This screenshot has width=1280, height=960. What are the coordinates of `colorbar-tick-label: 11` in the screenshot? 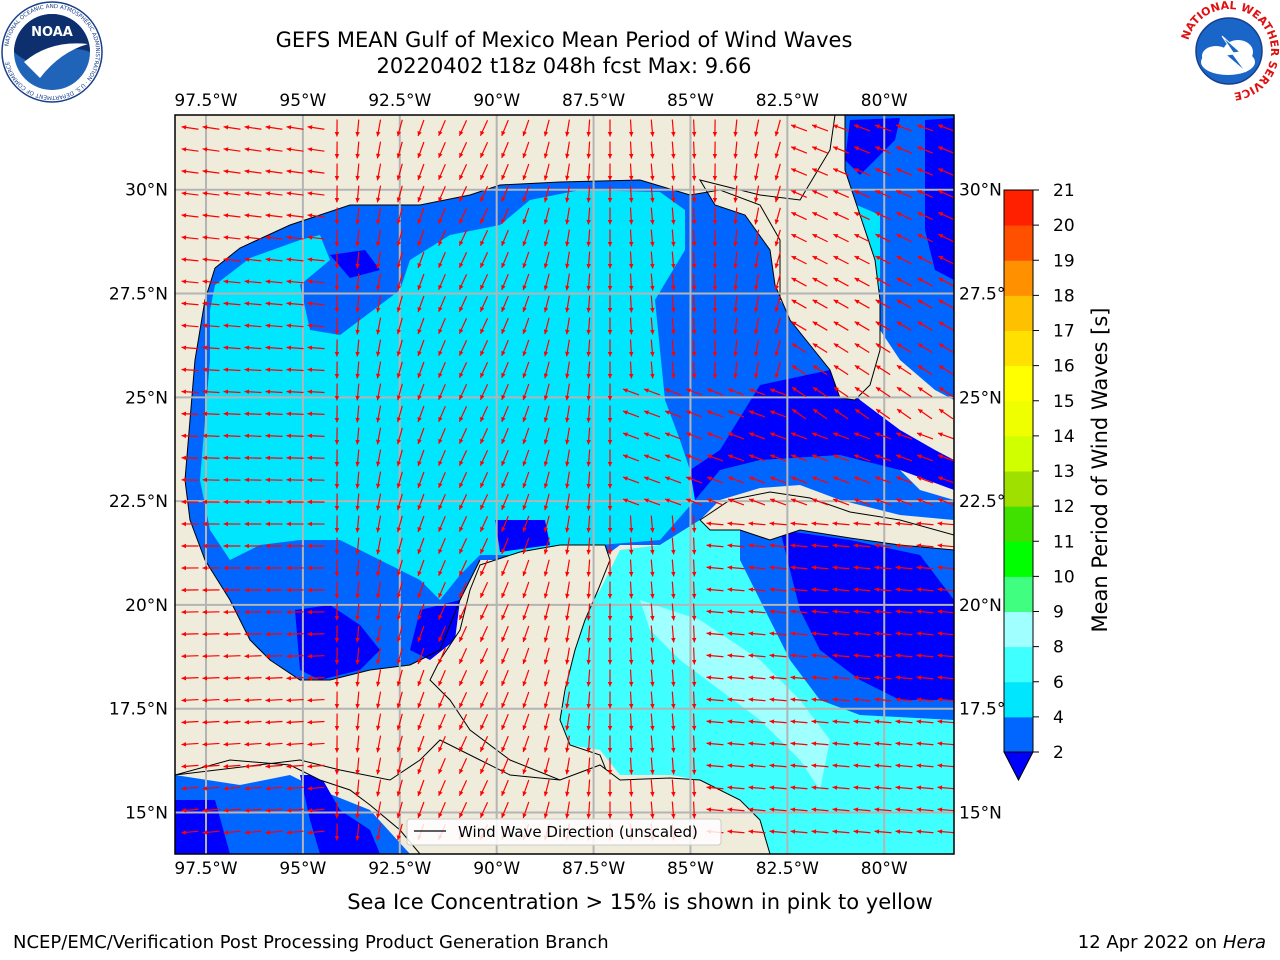 It's located at (1064, 542).